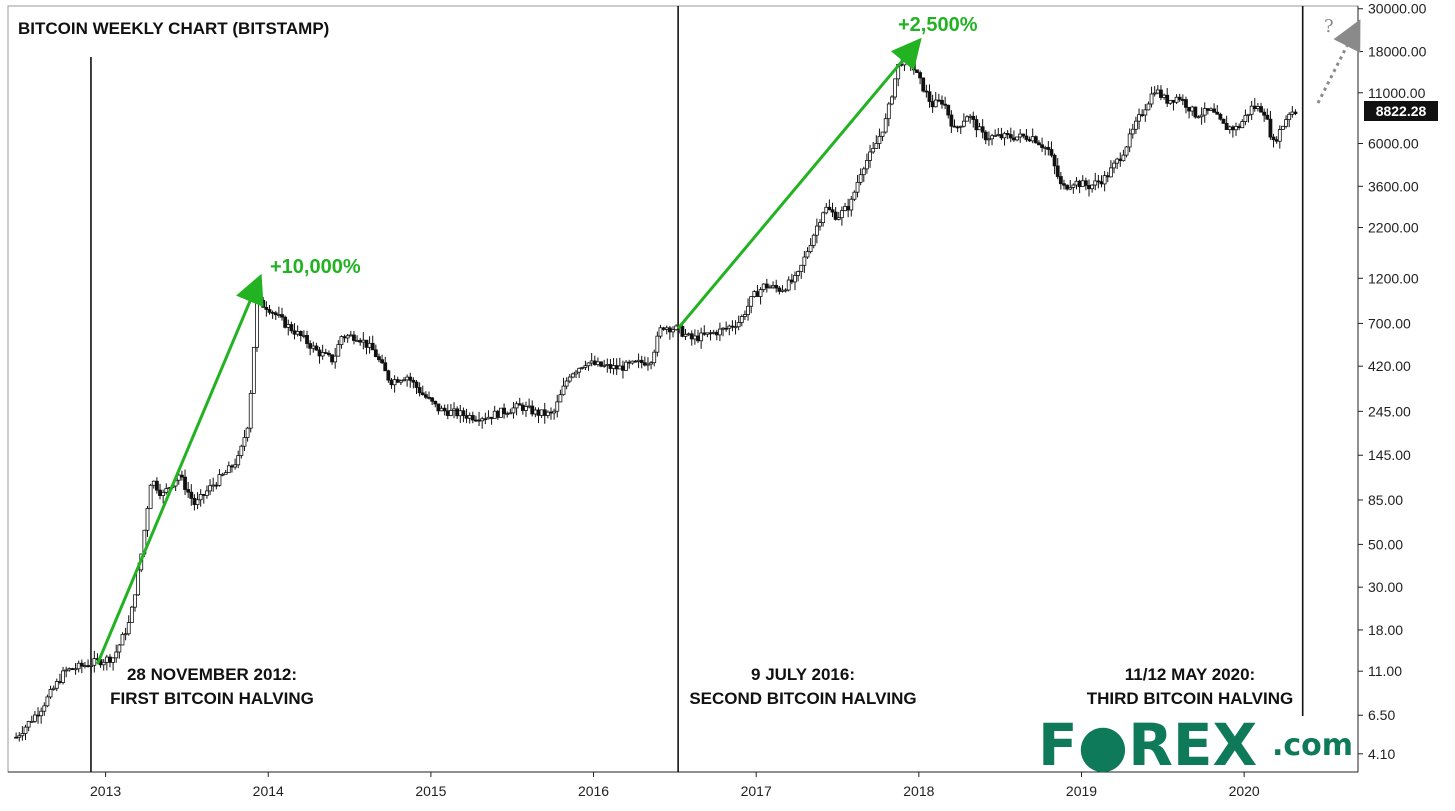 The image size is (1455, 811). What do you see at coordinates (1381, 754) in the screenshot?
I see `y-tick-label: 4.10` at bounding box center [1381, 754].